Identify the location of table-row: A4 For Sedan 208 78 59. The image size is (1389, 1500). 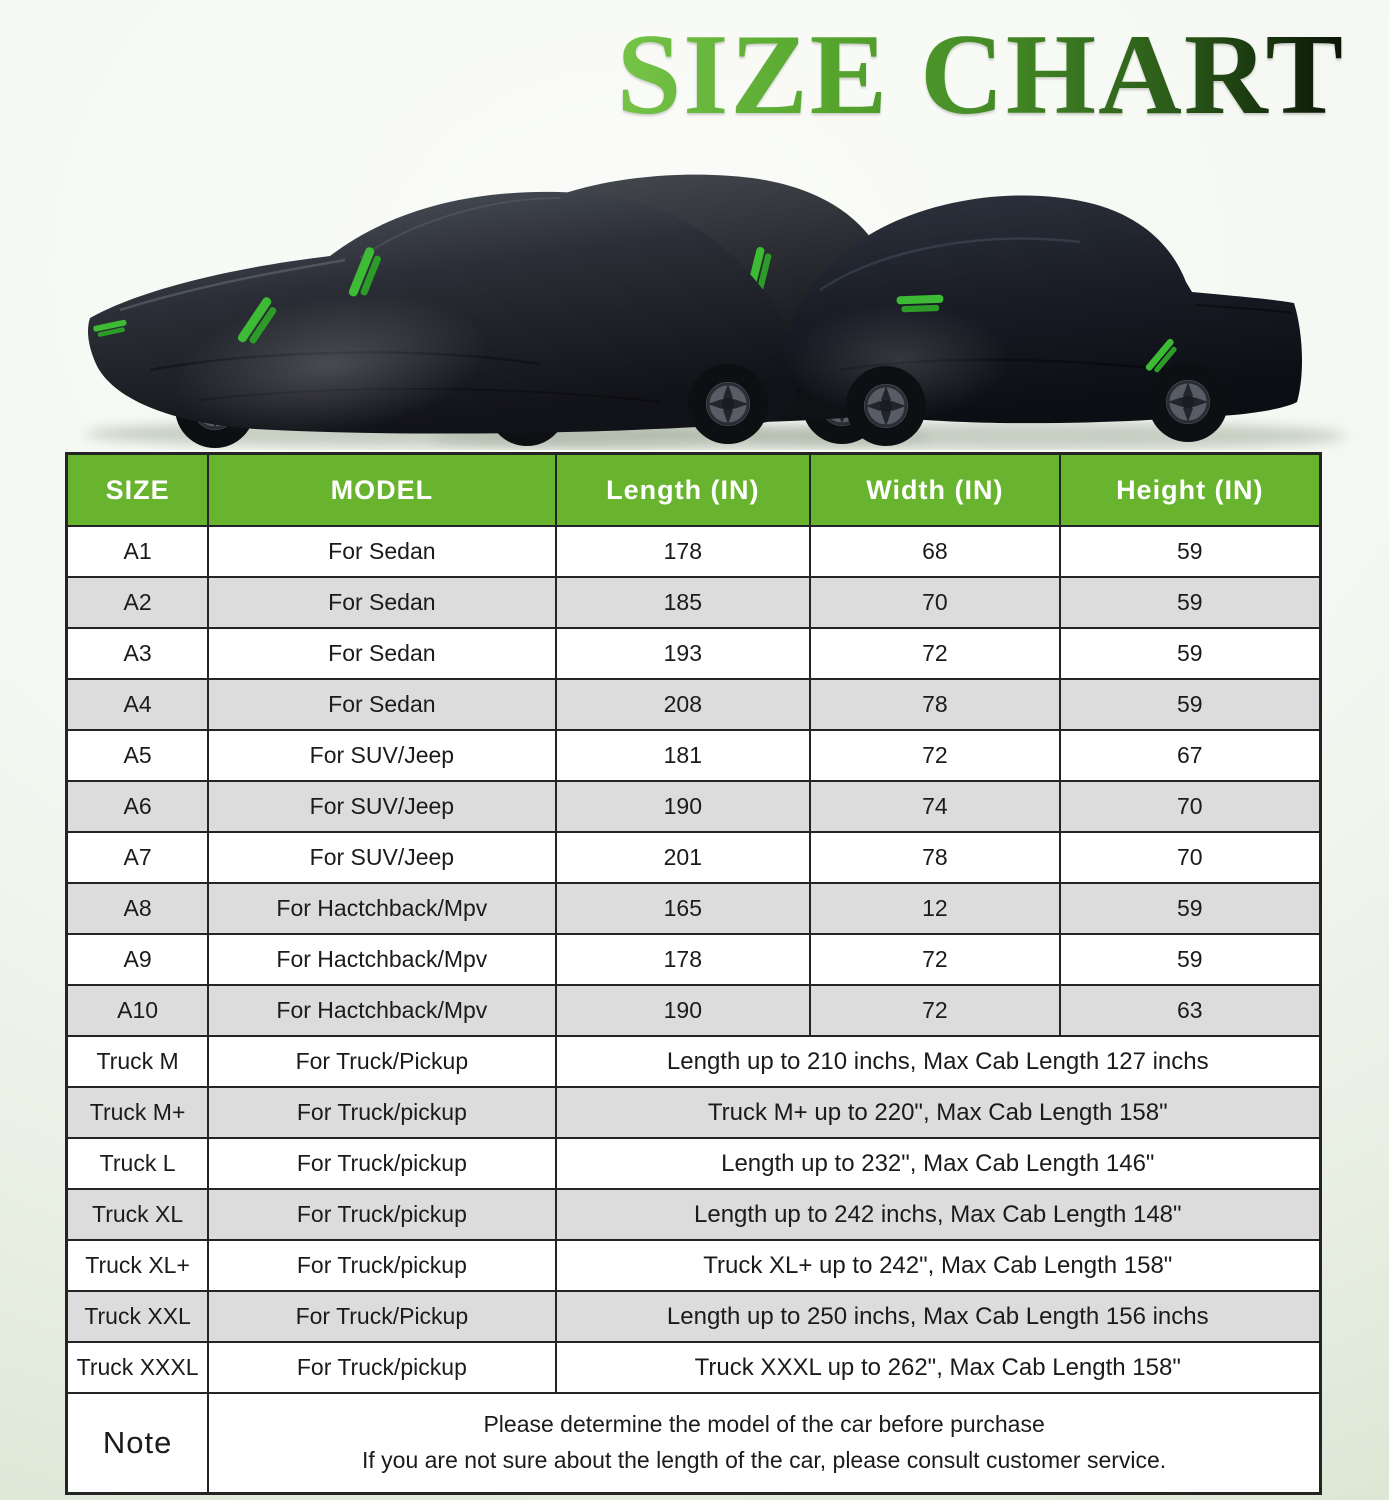
(693, 704).